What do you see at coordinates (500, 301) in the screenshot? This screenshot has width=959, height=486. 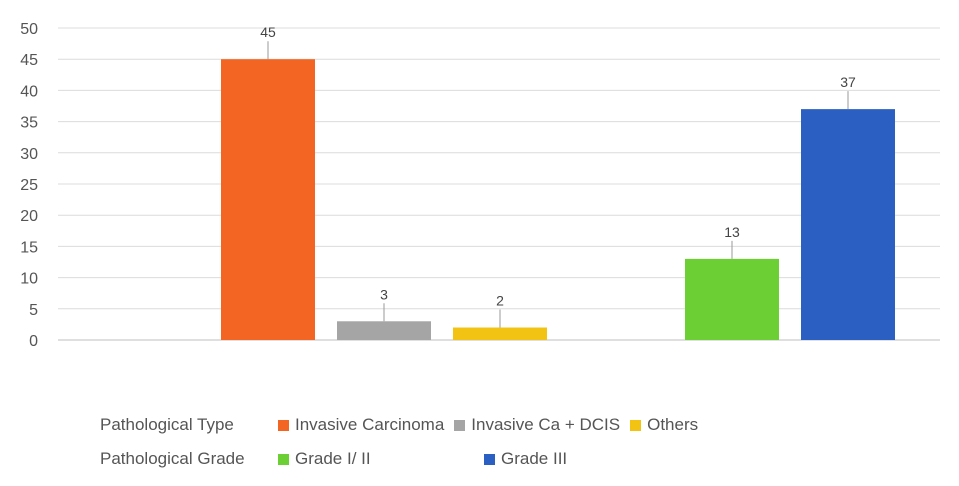 I see `data-label: 2` at bounding box center [500, 301].